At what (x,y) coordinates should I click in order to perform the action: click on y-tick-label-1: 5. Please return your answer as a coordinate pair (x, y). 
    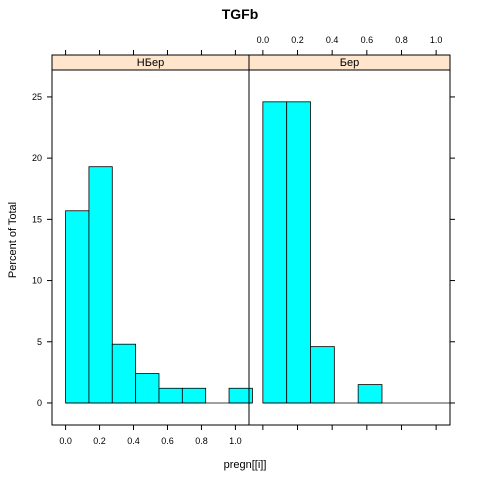
    Looking at the image, I should click on (39, 342).